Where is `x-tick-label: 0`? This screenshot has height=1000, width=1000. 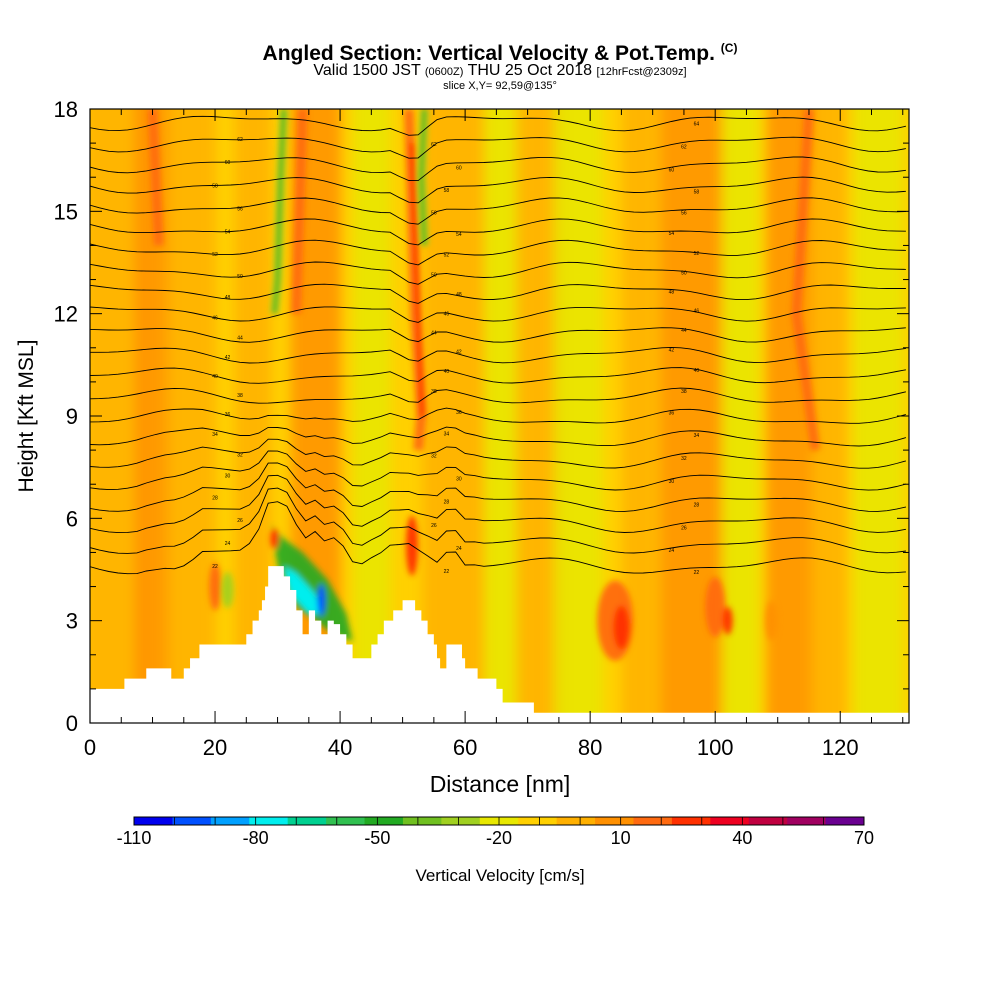
x-tick-label: 0 is located at coordinates (90, 747).